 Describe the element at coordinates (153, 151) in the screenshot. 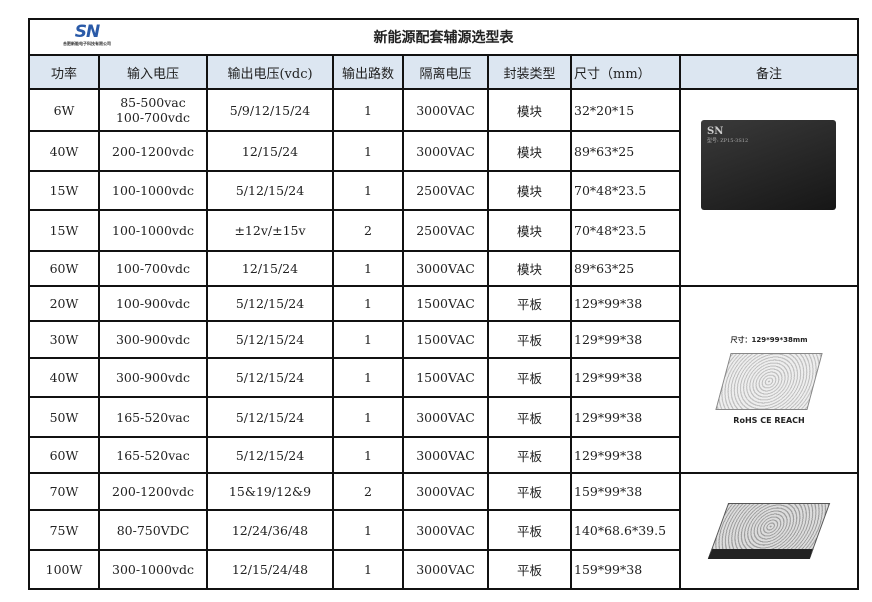

I see `cell-input: 200-1200vdc` at that location.